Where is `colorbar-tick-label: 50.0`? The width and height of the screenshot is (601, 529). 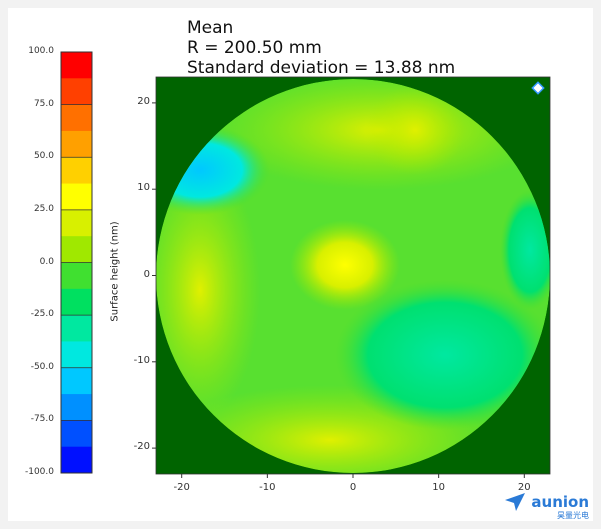
colorbar-tick-label: 50.0 is located at coordinates (43, 156).